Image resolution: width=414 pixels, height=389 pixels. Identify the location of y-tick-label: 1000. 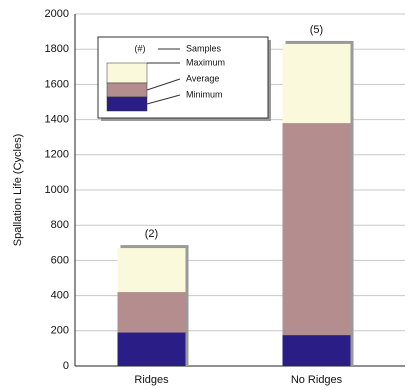
(57, 190).